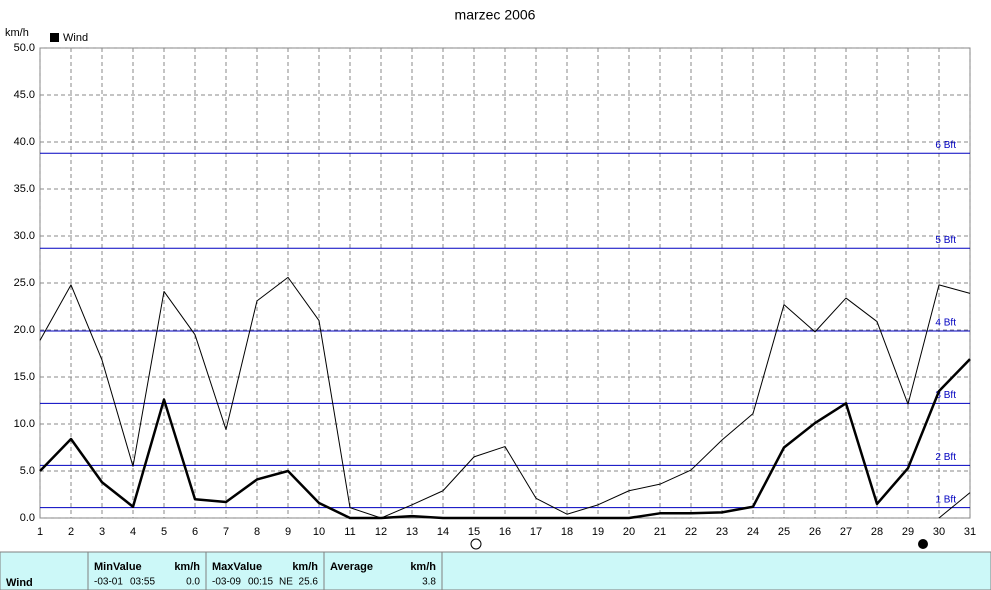 The width and height of the screenshot is (991, 590). I want to click on x-tick-label: 22, so click(691, 532).